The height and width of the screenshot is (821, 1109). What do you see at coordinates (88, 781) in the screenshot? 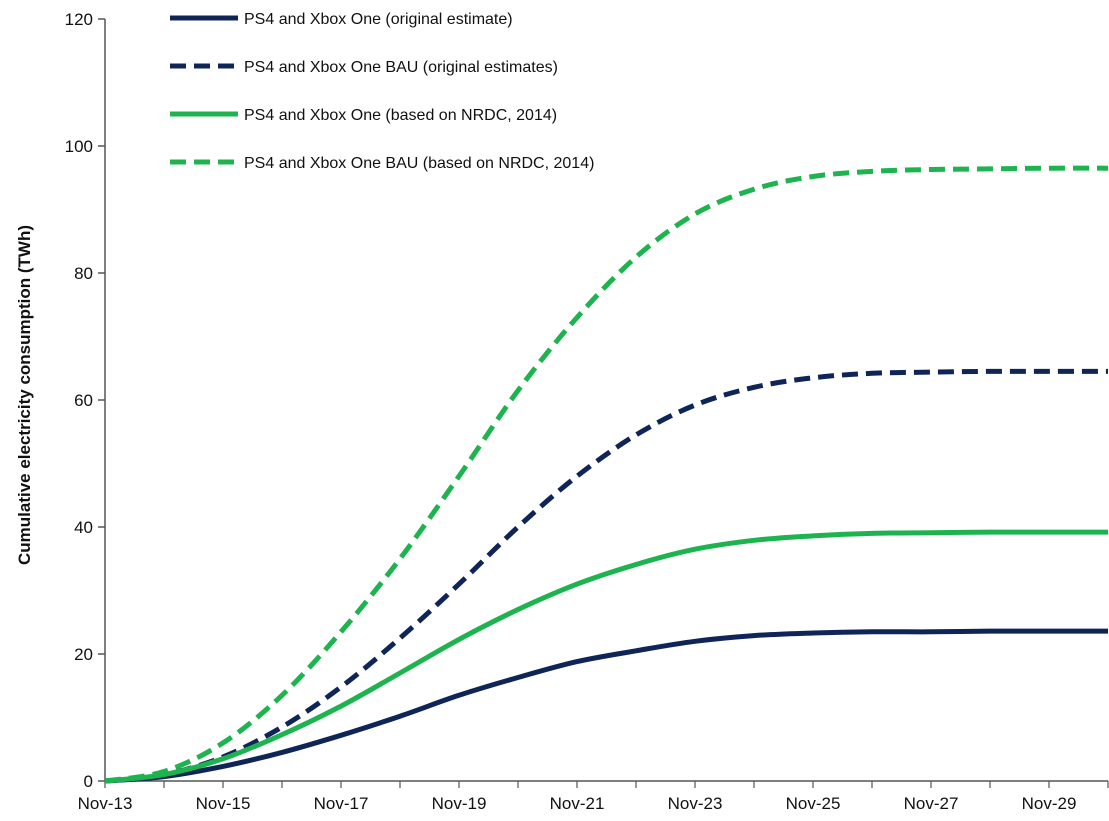
I see `y-tick-label: 0` at bounding box center [88, 781].